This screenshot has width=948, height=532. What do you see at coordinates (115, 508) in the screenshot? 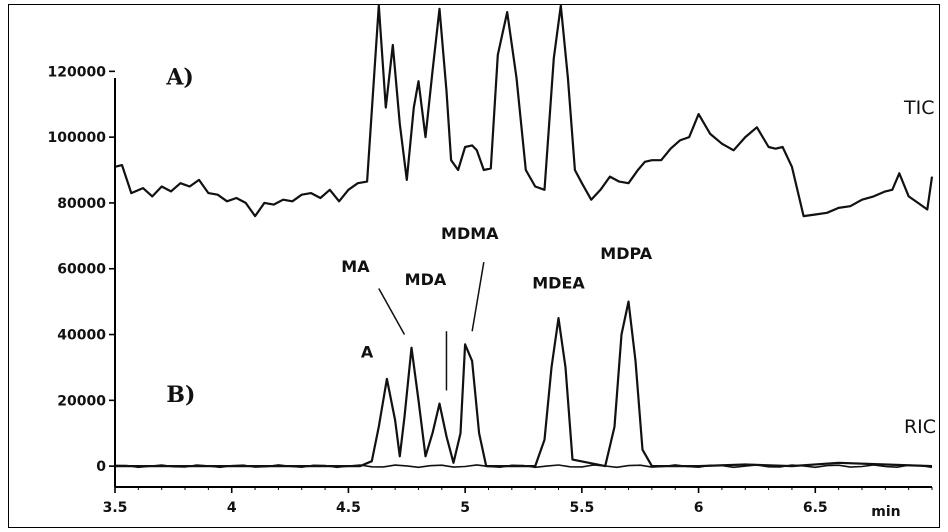
I see `x-tick-label: 3.5` at bounding box center [115, 508].